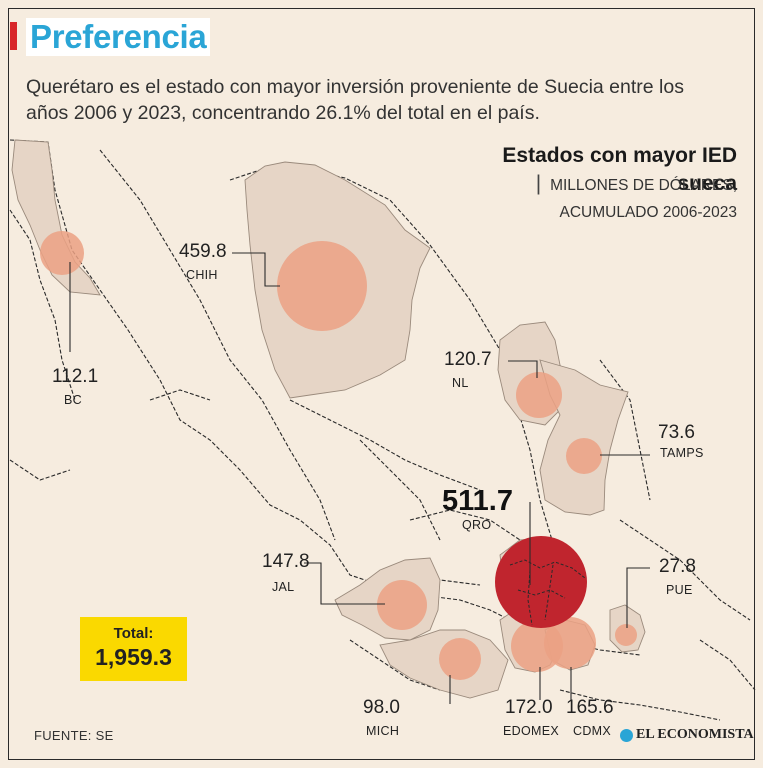 This screenshot has height=768, width=763. Describe the element at coordinates (73, 400) in the screenshot. I see `label-bc: BC` at that location.